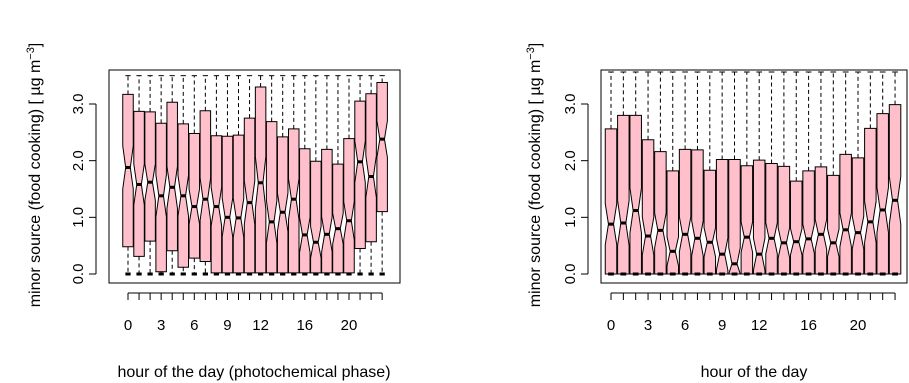 The width and height of the screenshot is (909, 383). I want to click on right-x-tick-label-1: 3, so click(648, 325).